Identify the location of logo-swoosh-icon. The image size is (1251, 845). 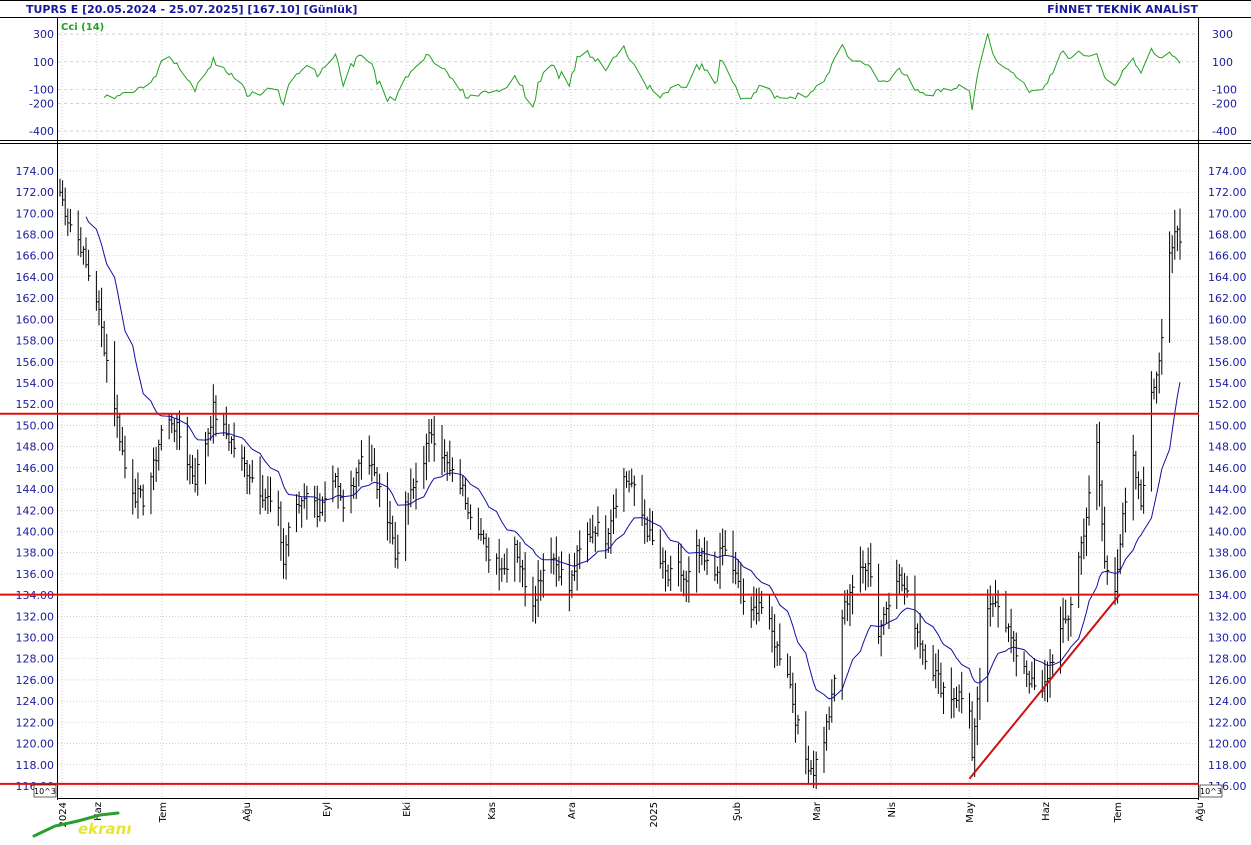
(76, 824).